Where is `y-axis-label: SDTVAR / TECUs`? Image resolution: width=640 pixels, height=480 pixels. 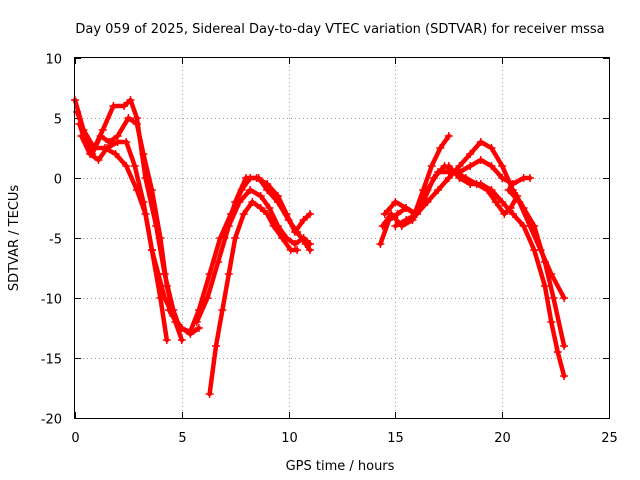 y-axis-label: SDTVAR / TECUs is located at coordinates (14, 238).